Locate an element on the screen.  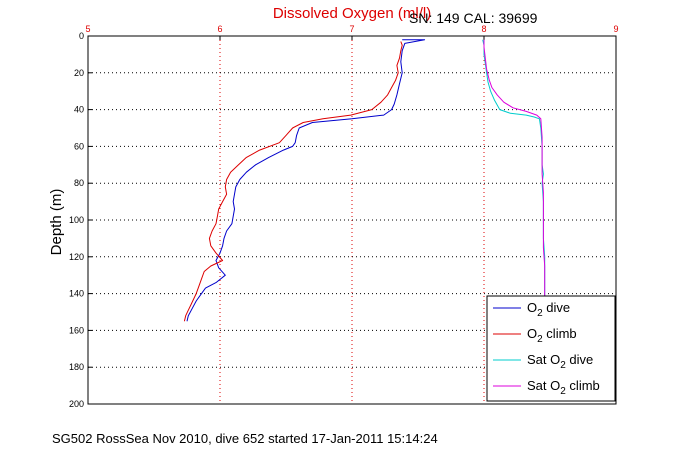
y-tick-label: 0 is located at coordinates (81, 36).